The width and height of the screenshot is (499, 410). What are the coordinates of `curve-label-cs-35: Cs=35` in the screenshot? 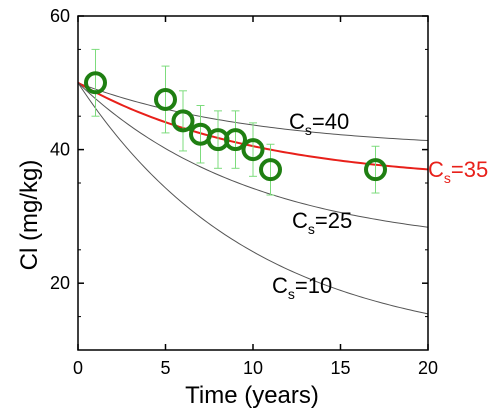 It's located at (458, 171).